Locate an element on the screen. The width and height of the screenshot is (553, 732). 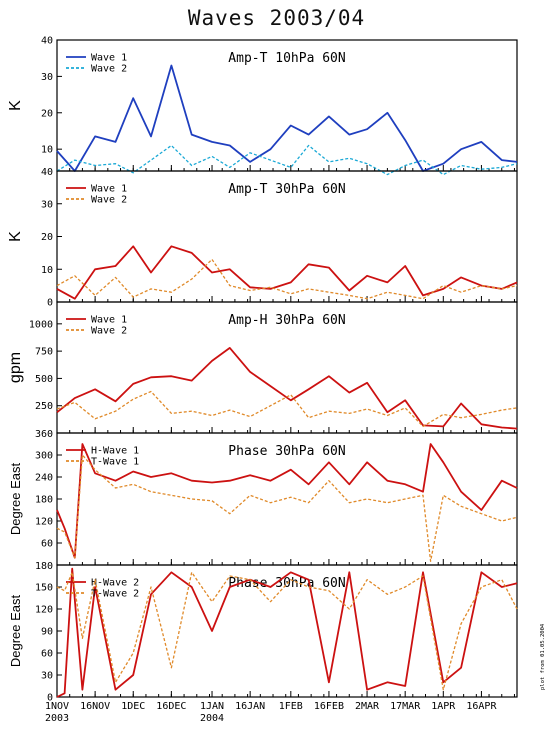
panel-1-ylabel: K is located at coordinates (15, 105).